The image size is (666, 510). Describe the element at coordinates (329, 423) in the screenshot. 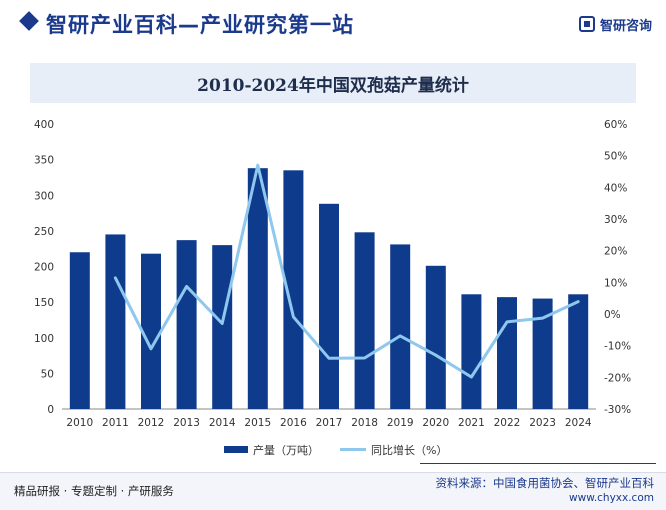

I see `x-tick-label: 2017` at that location.